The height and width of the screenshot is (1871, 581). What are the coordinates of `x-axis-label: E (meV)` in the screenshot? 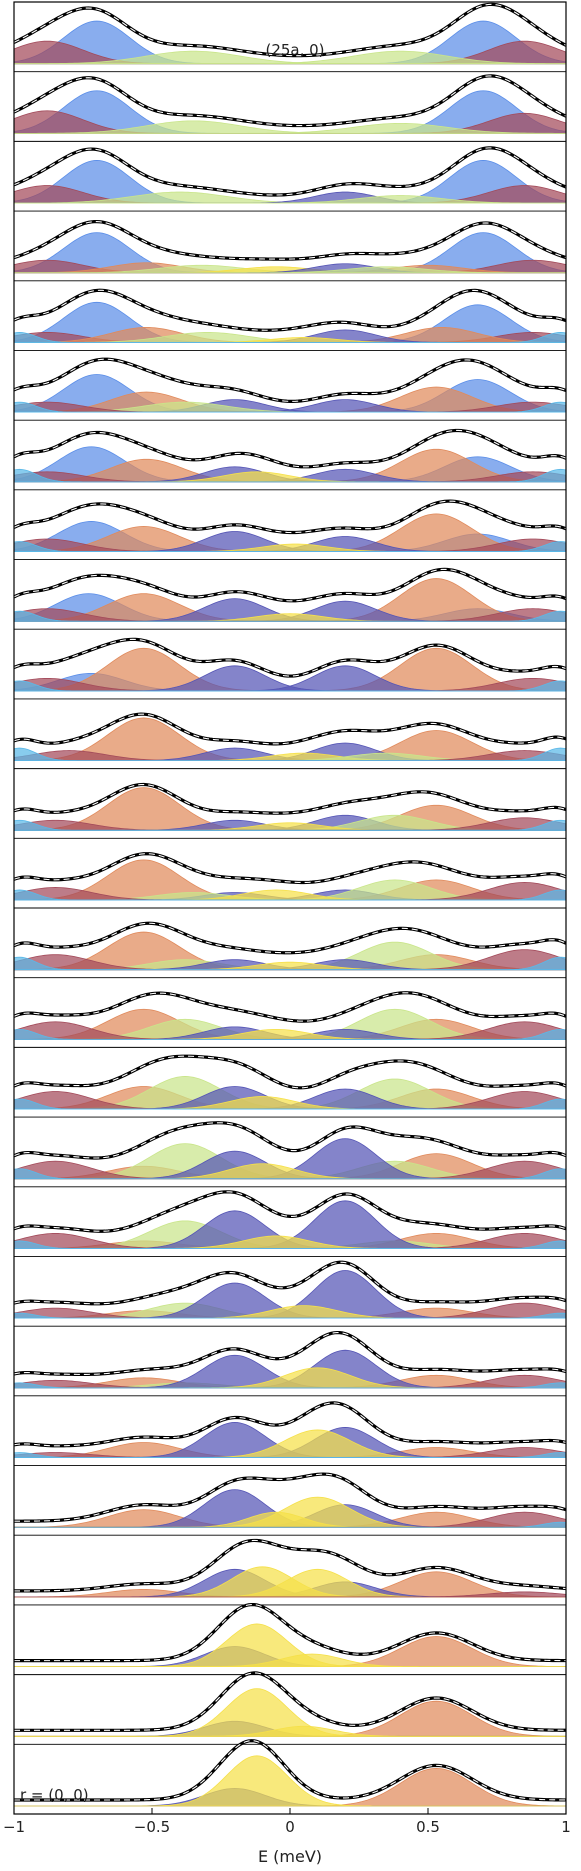 It's located at (290, 1856).